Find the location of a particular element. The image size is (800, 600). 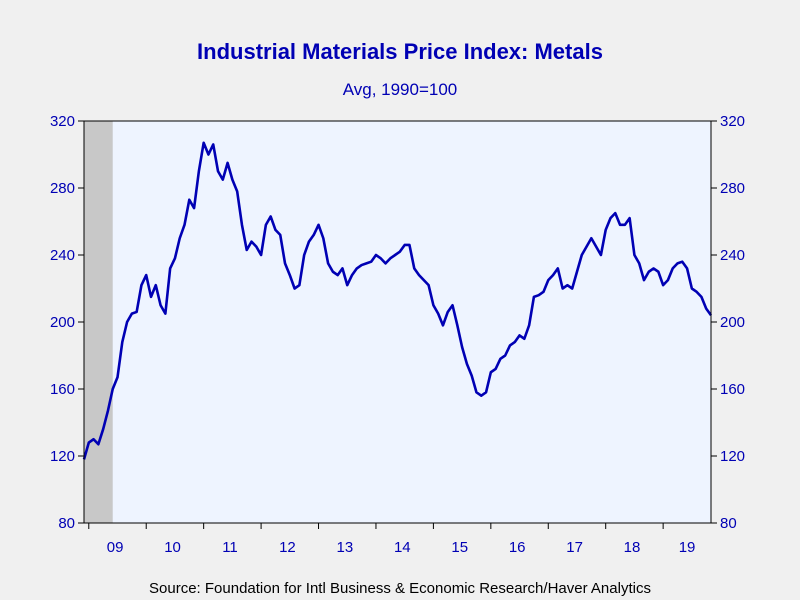

x-tick-label: 10 is located at coordinates (172, 547).